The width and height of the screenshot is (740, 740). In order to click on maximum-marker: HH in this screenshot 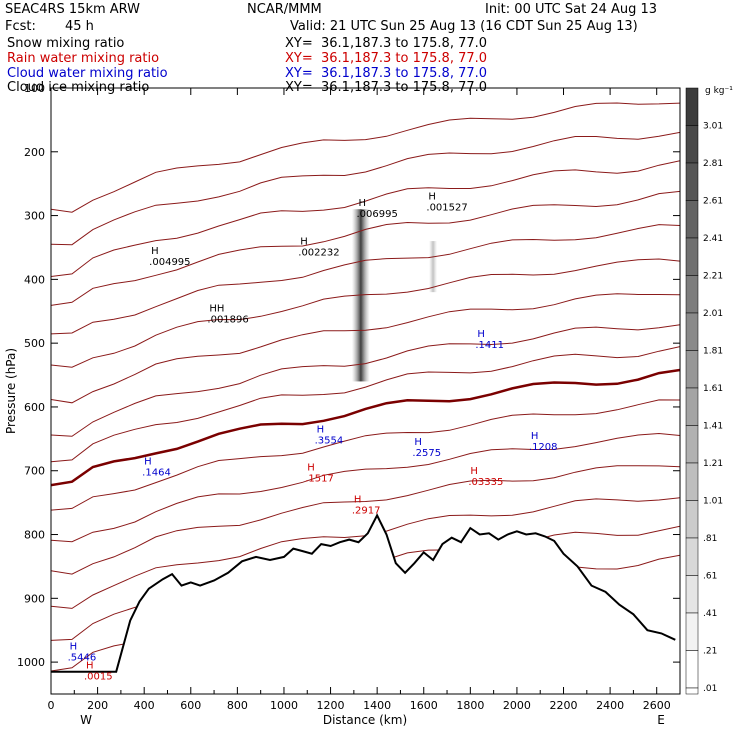, I will do `click(216, 308)`.